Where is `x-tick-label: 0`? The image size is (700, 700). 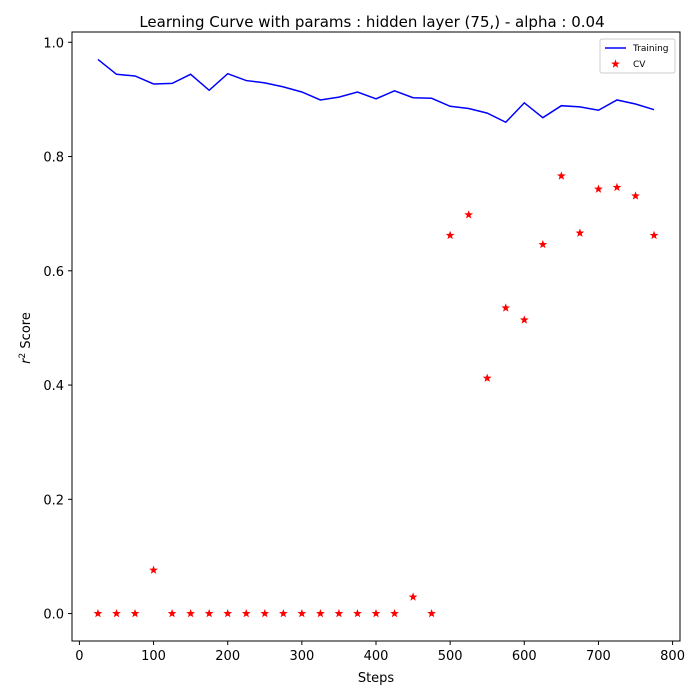
x-tick-label: 0 is located at coordinates (79, 656).